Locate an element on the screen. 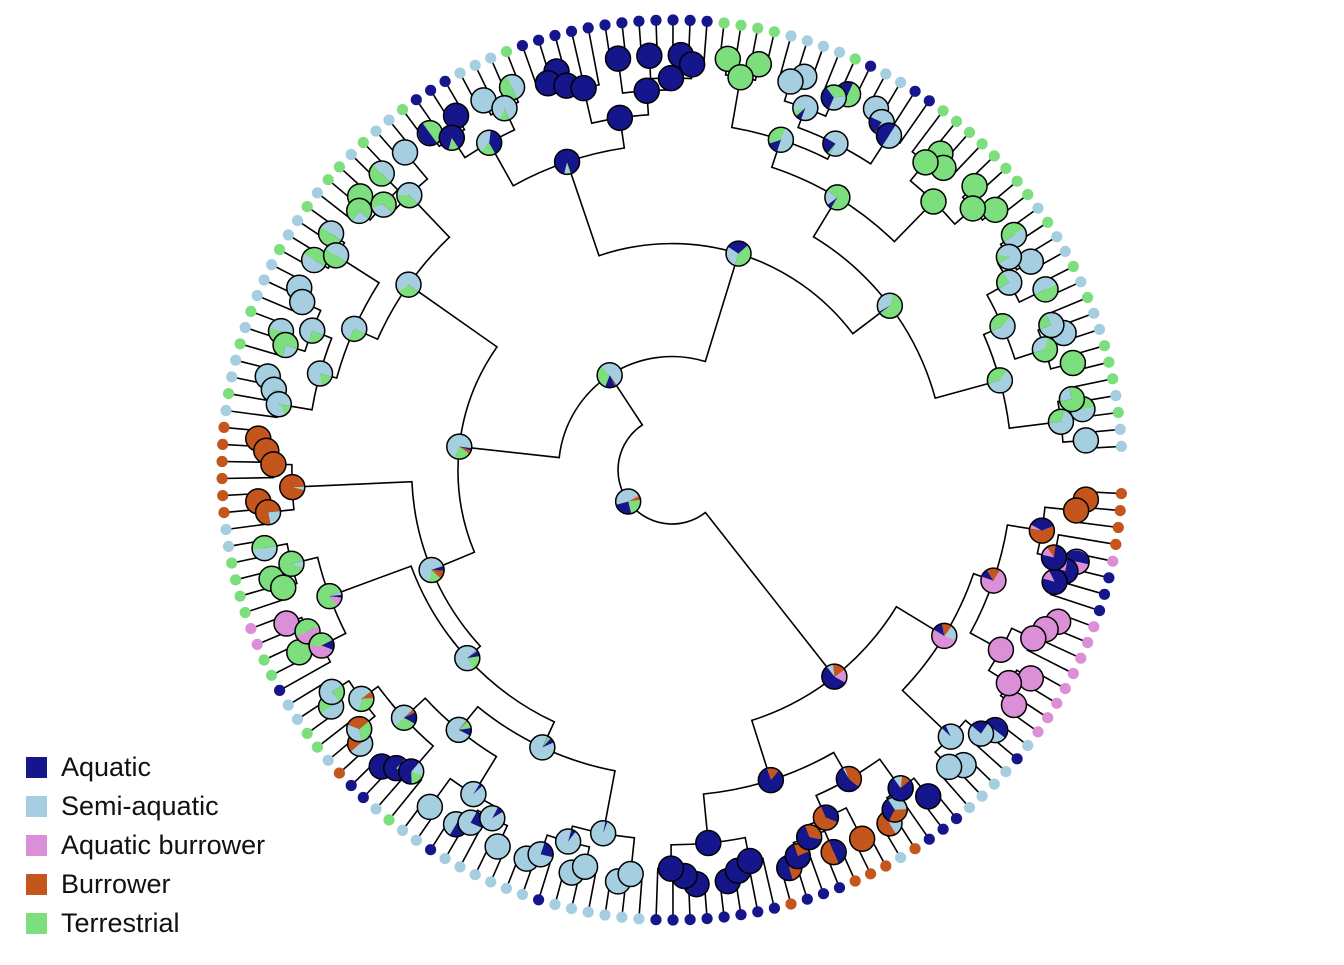  terrestrial-color-swatch is located at coordinates (36, 923).